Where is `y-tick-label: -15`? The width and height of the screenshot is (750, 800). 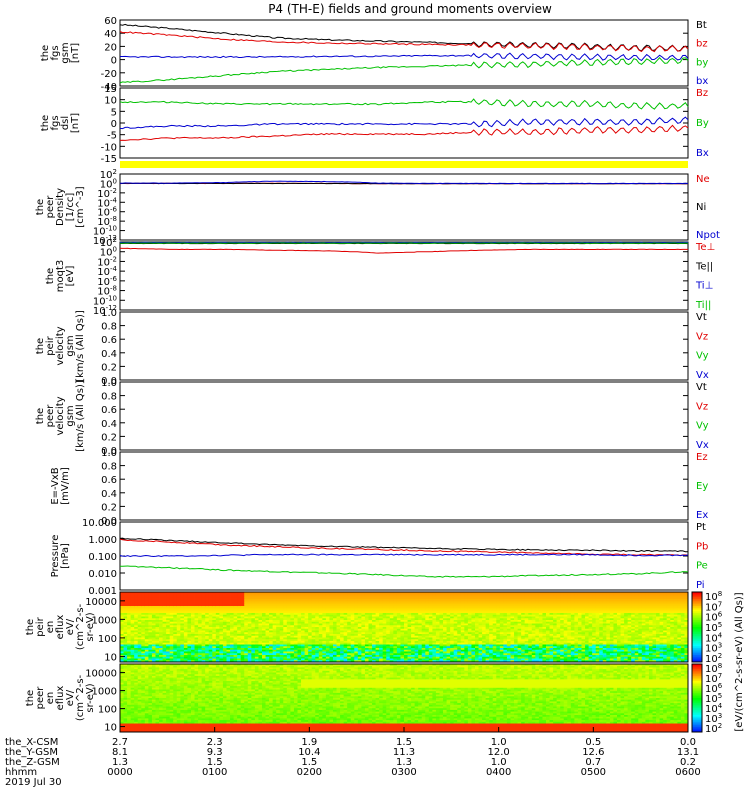
y-tick-label: -15 is located at coordinates (109, 159).